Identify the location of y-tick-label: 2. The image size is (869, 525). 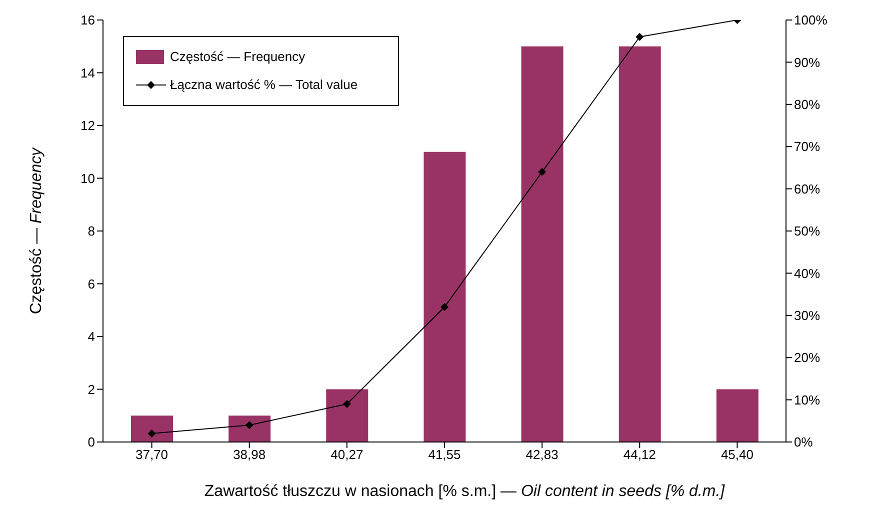
(91, 389).